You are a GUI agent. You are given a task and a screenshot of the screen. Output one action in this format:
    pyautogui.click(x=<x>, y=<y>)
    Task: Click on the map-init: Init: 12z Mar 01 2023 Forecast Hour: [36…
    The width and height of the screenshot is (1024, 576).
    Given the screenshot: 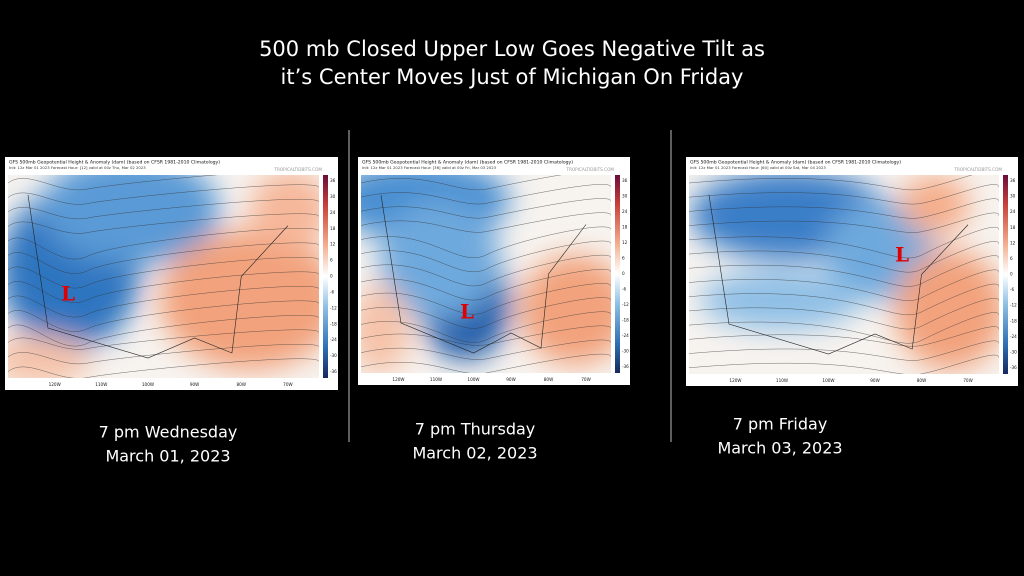 What is the action you would take?
    pyautogui.click(x=429, y=167)
    